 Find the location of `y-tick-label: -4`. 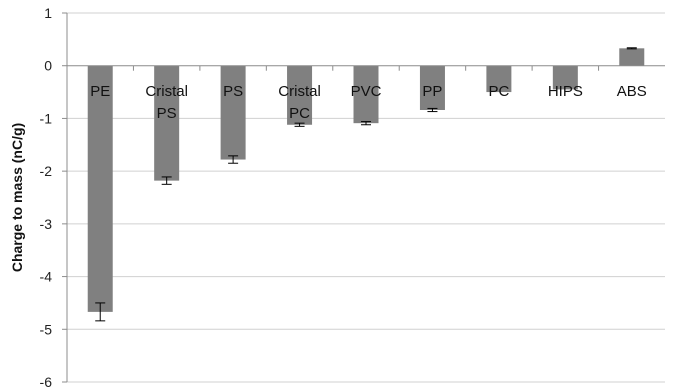

y-tick-label: -4 is located at coordinates (46, 277).